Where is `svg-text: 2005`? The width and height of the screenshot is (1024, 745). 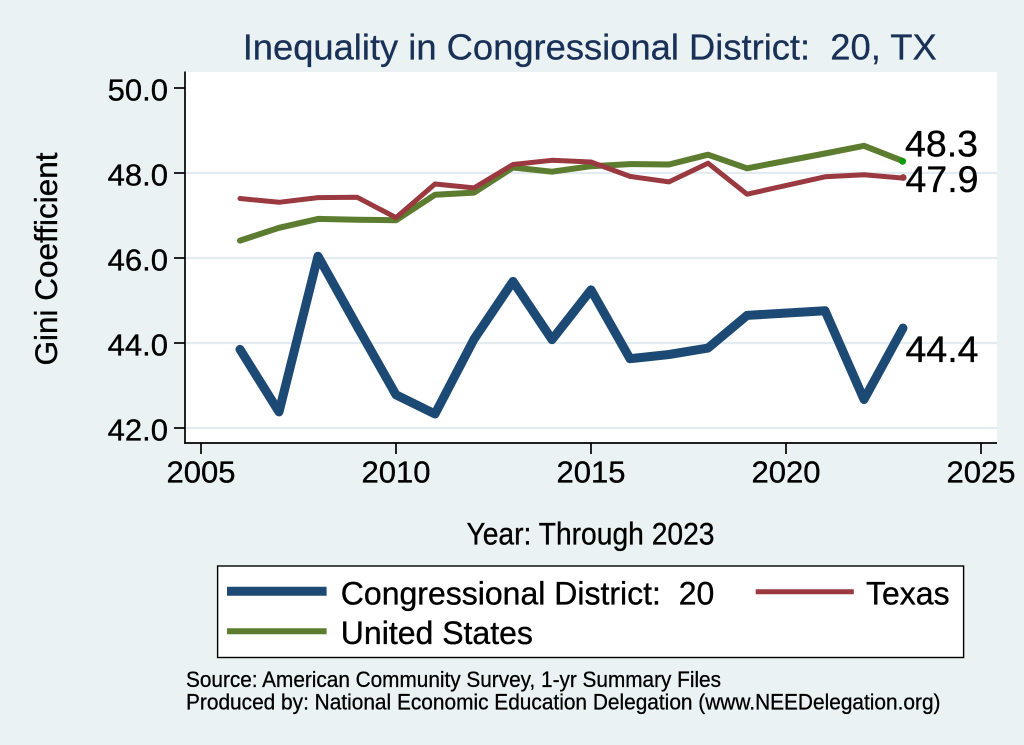
svg-text: 2005 is located at coordinates (201, 472).